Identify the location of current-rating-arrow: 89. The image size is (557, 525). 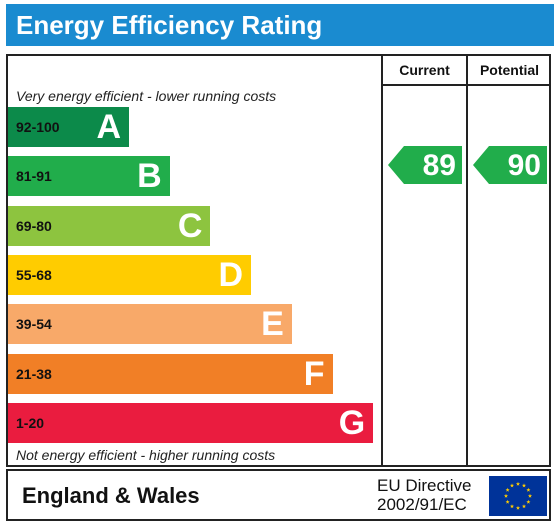
(425, 165).